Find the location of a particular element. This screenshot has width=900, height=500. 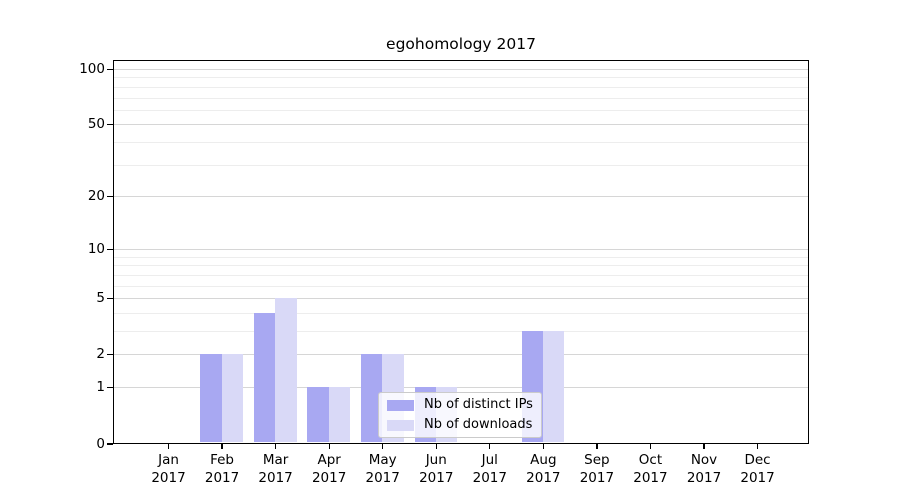

x-tick-label-jul: Jul 2017 is located at coordinates (490, 469).